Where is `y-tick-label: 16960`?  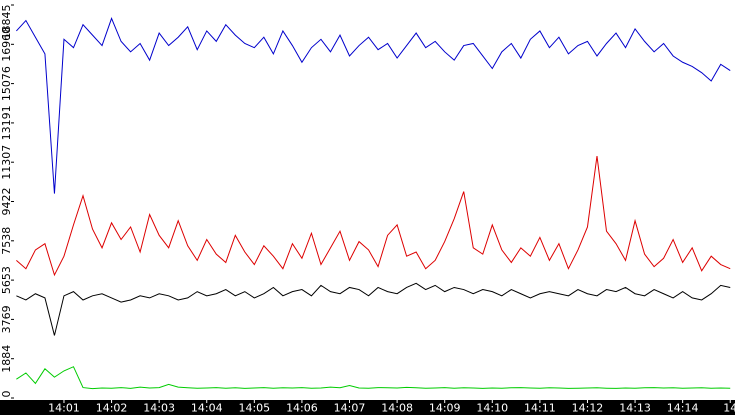
y-tick-label: 16960 is located at coordinates (6, 44).